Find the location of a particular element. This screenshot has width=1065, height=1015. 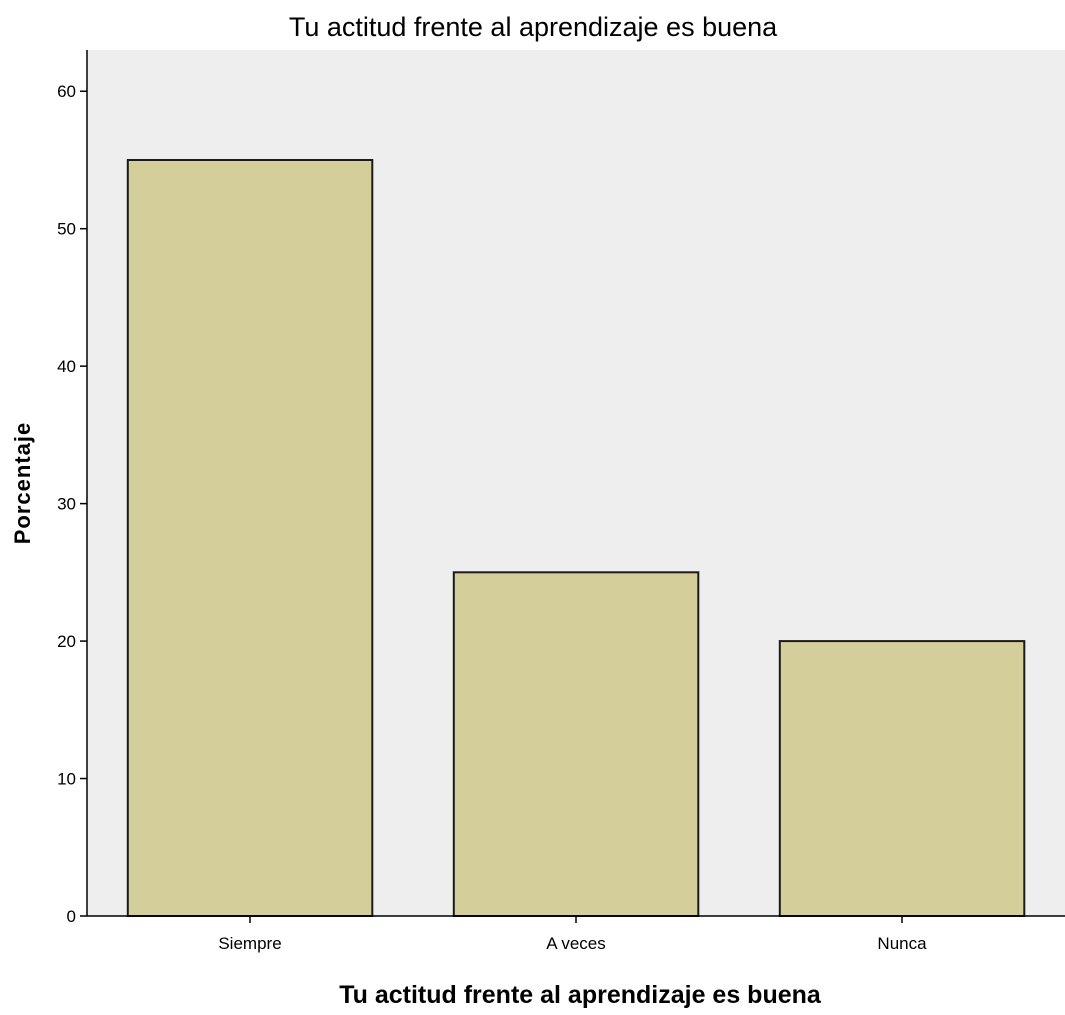

x-axis: Siempre A veces Nunca is located at coordinates (576, 934).